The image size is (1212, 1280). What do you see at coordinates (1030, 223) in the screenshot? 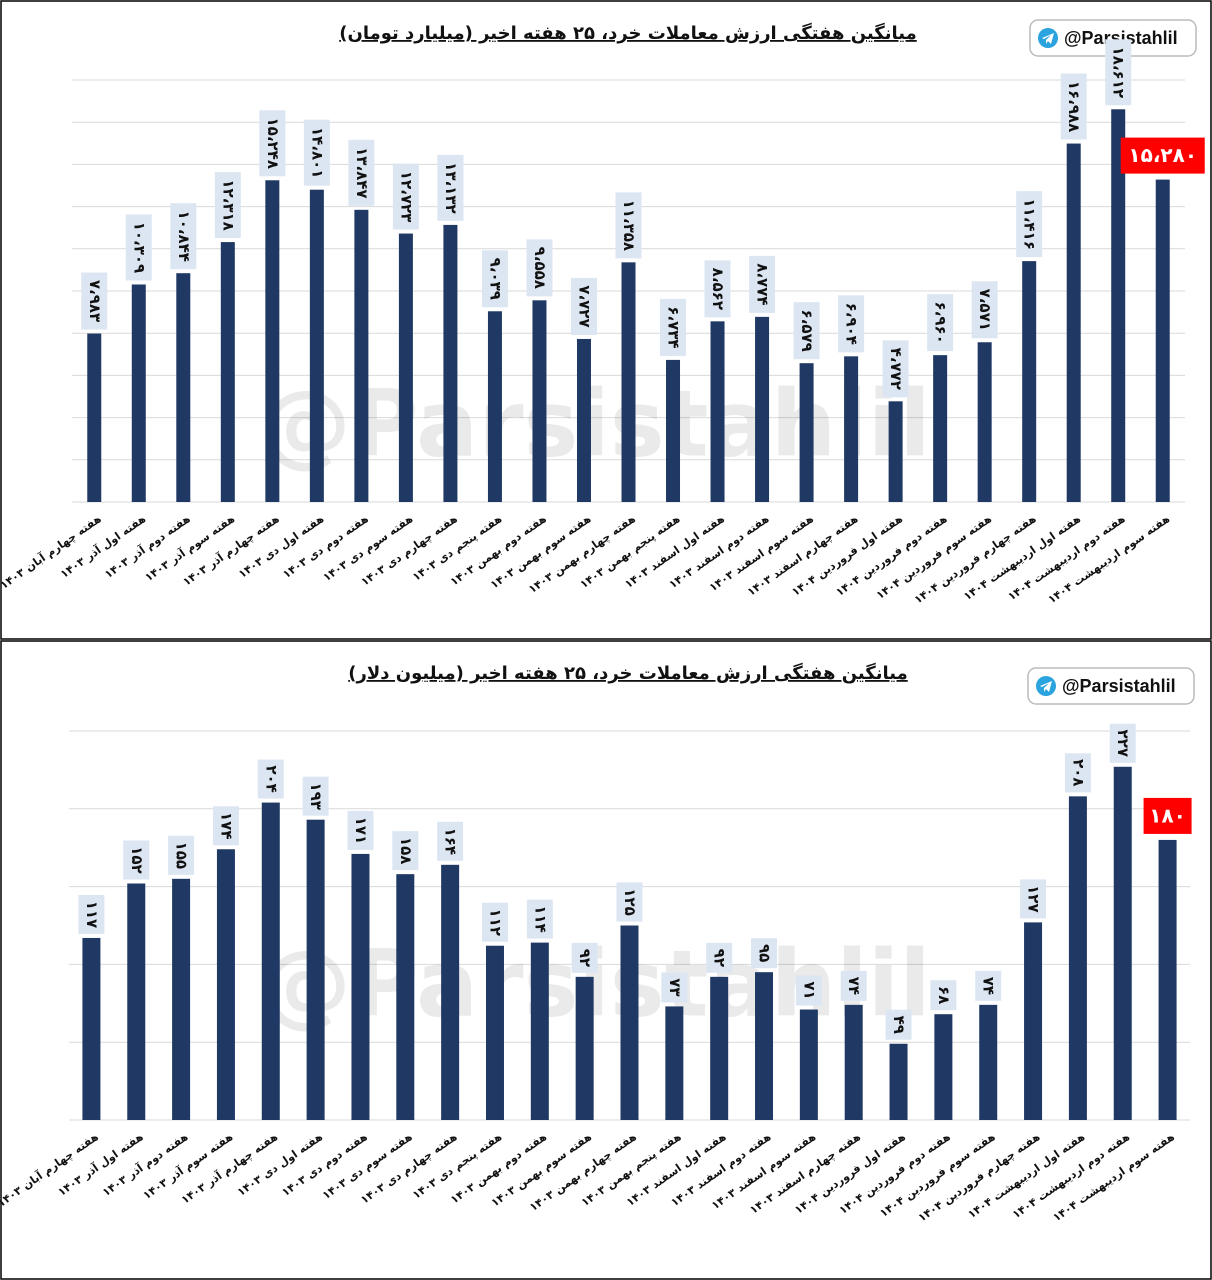
I see `value-label: ۱۱،۴۱۶` at bounding box center [1030, 223].